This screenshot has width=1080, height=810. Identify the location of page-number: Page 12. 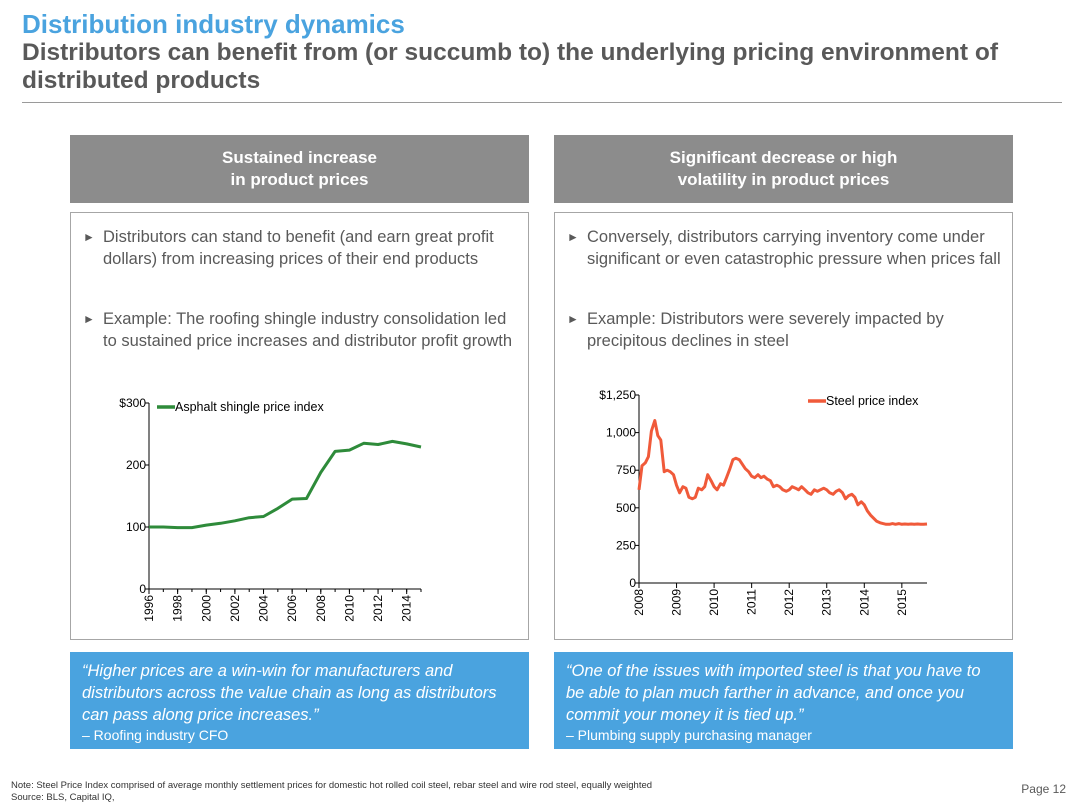
(1043, 789).